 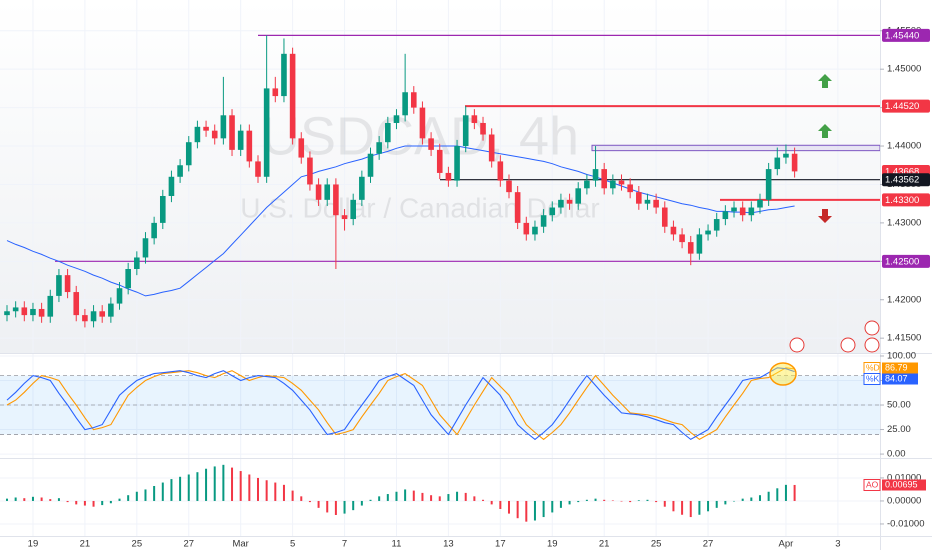 I want to click on price-label: 1.43562, so click(x=902, y=180).